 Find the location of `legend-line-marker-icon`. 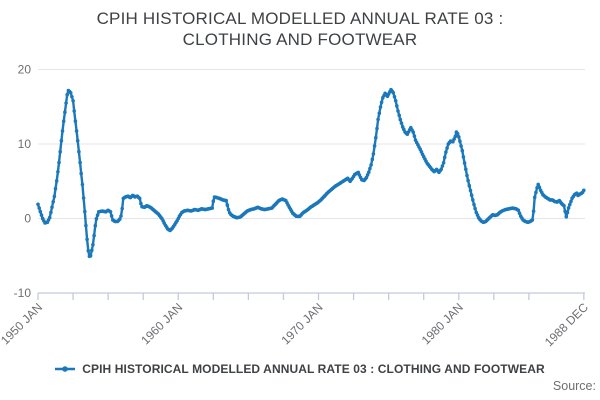

legend-line-marker-icon is located at coordinates (65, 369).